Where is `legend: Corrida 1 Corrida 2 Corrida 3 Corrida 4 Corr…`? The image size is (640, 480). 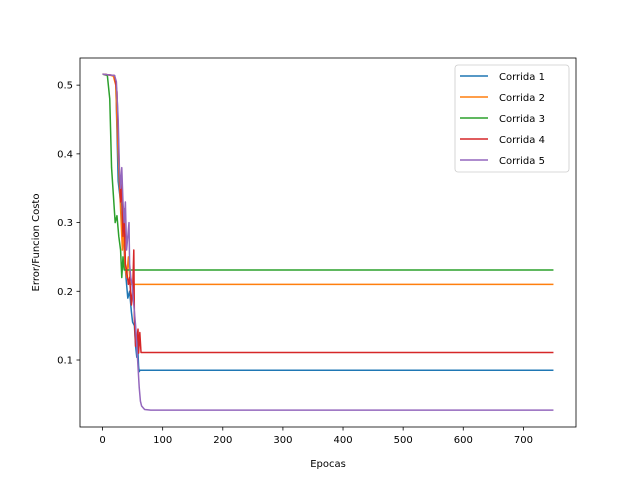 legend: Corrida 1 Corrida 2 Corrida 3 Corrida 4 Corr… is located at coordinates (512, 118).